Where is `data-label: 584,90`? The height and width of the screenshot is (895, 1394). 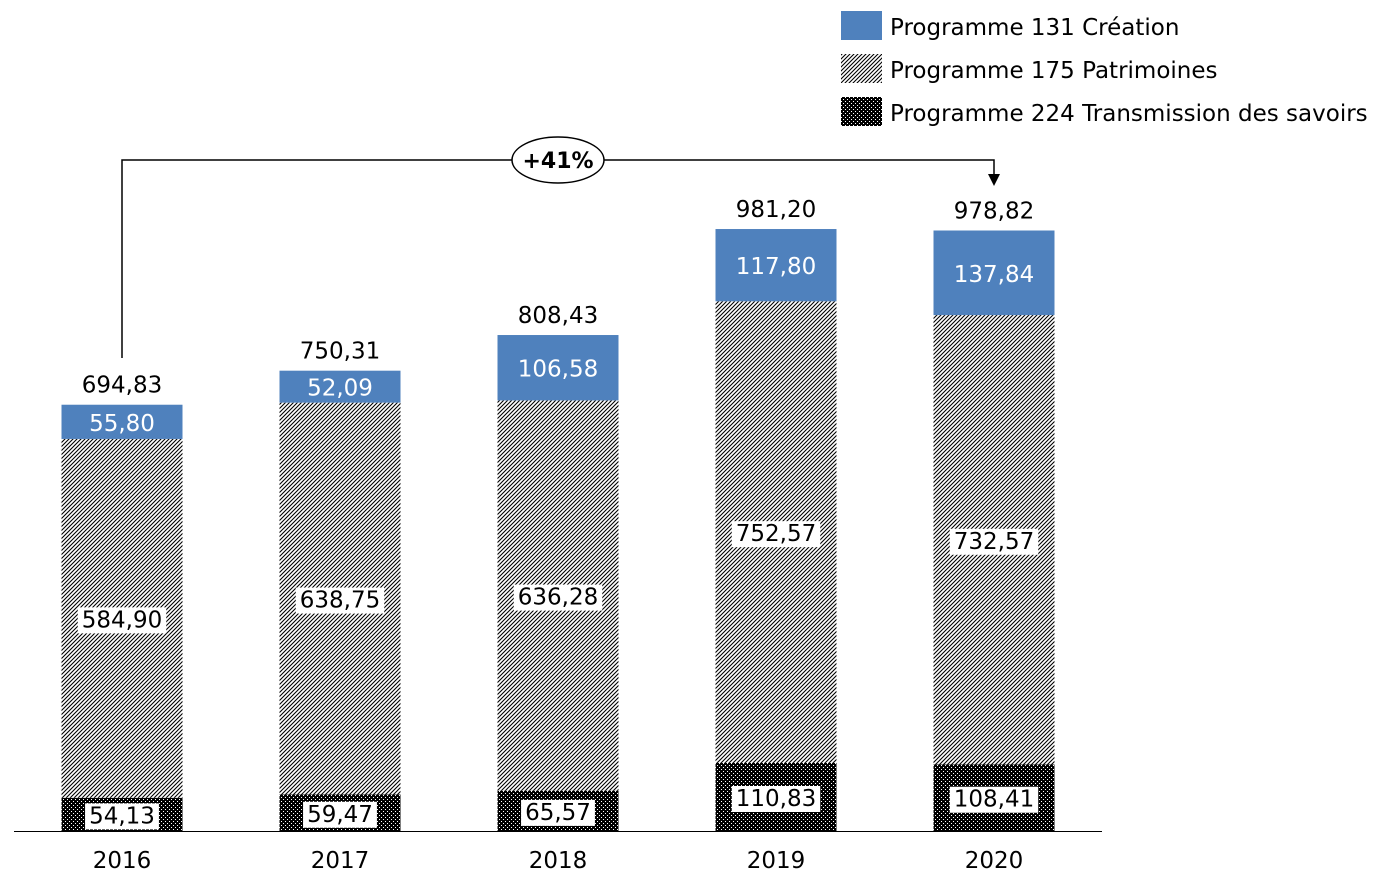
data-label: 584,90 is located at coordinates (122, 620).